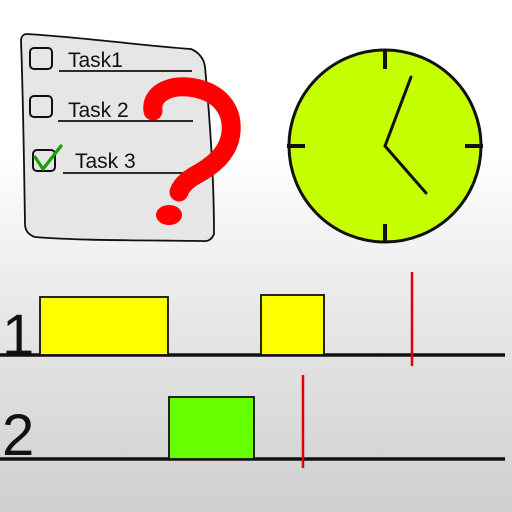 The height and width of the screenshot is (512, 512). Describe the element at coordinates (211, 428) in the screenshot. I see `lane-2-block` at that location.